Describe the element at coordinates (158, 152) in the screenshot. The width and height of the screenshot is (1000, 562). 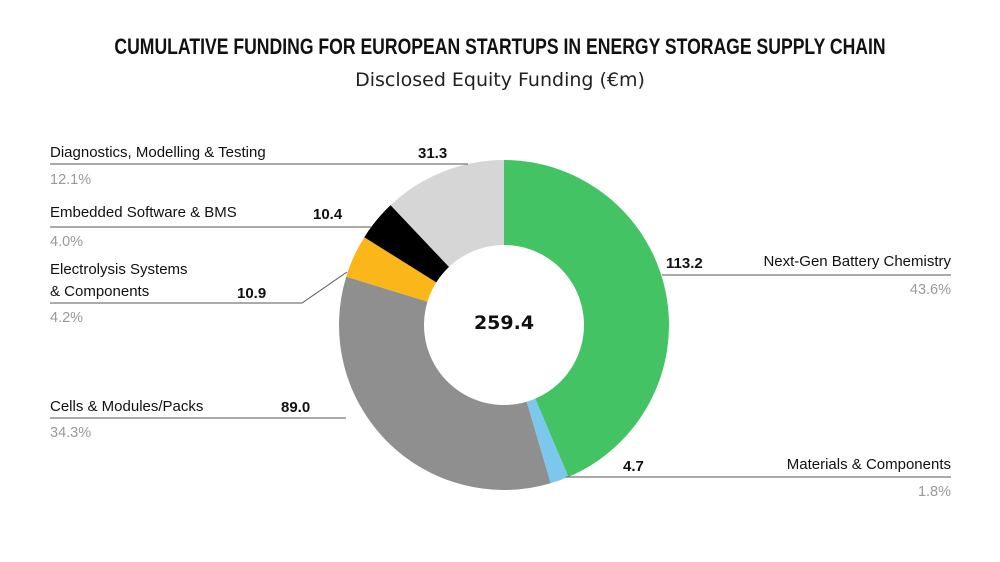
I see `label-diagnostics: Diagnostics, Modelling & Testing` at that location.